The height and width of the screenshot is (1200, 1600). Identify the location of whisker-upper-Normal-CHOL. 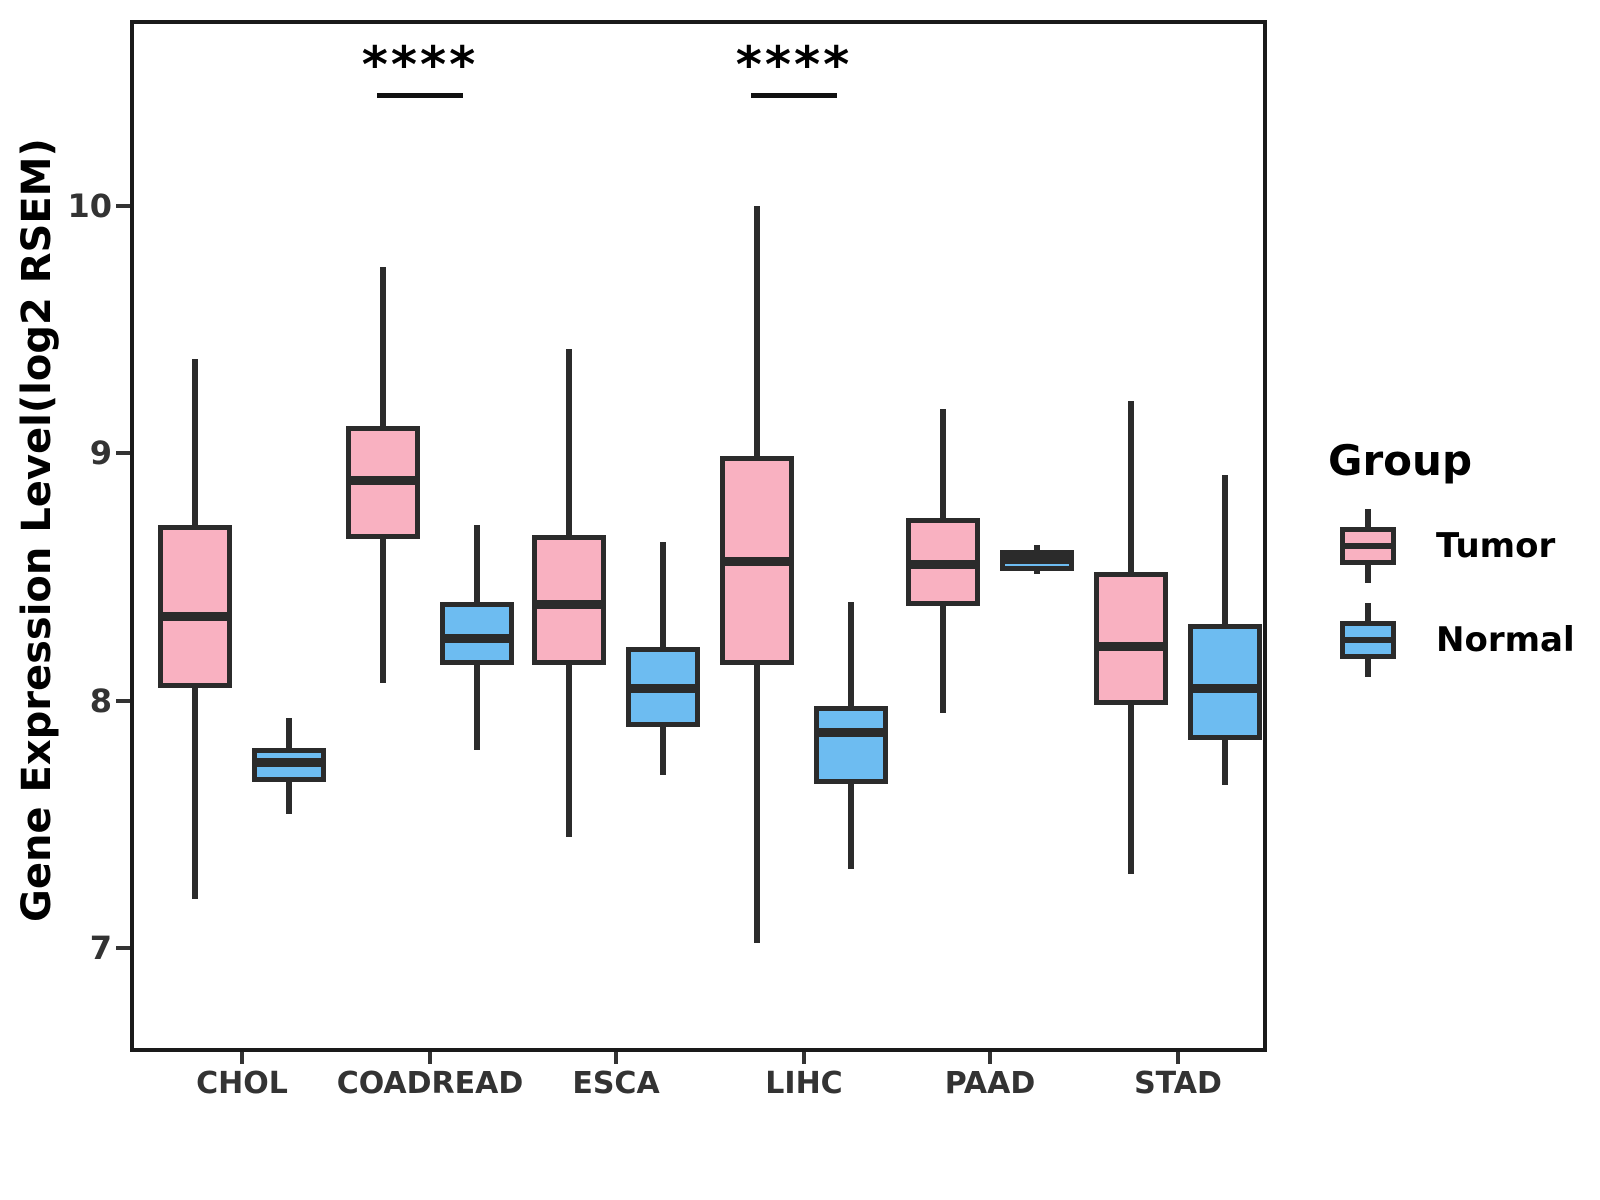
(289, 734).